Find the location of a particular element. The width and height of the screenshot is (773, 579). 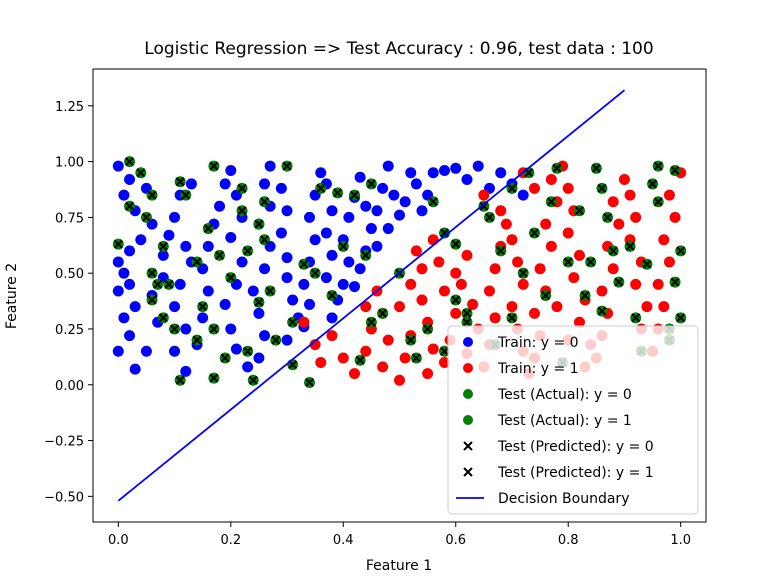

y-tick-label: −0.25 is located at coordinates (64, 442).